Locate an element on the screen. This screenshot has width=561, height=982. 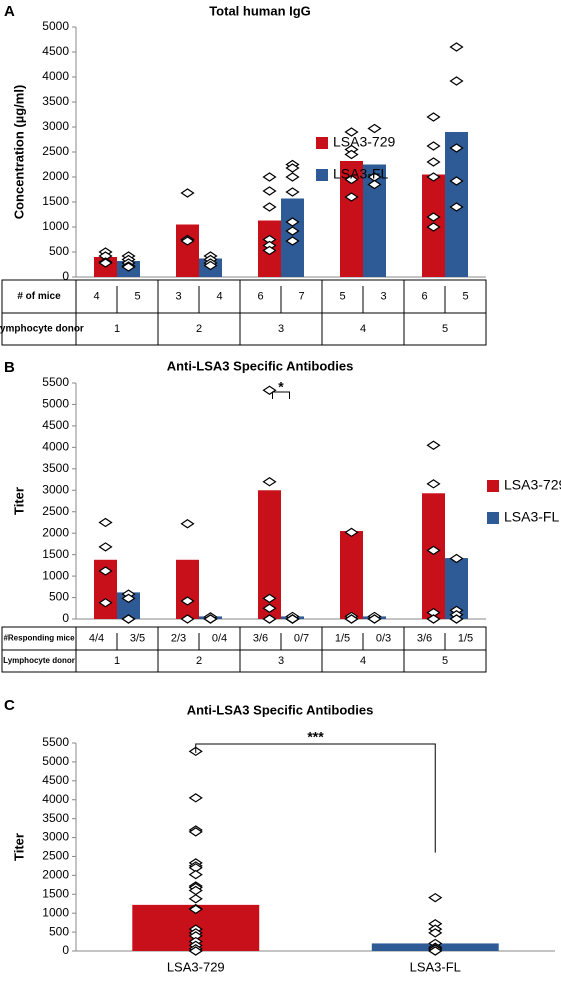
table-cell: 5 is located at coordinates (137, 296).